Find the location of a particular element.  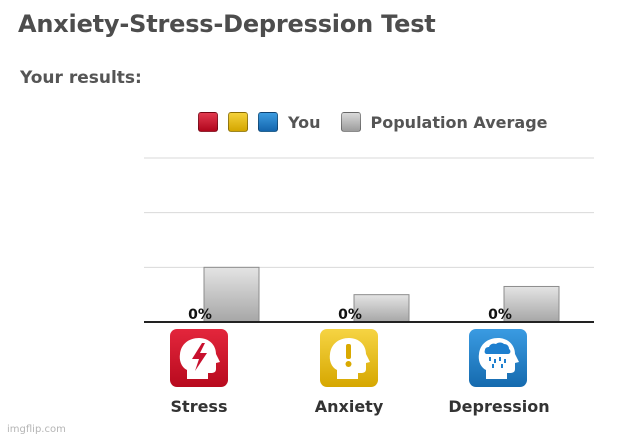

legend-label-population: Population Average is located at coordinates (459, 122).